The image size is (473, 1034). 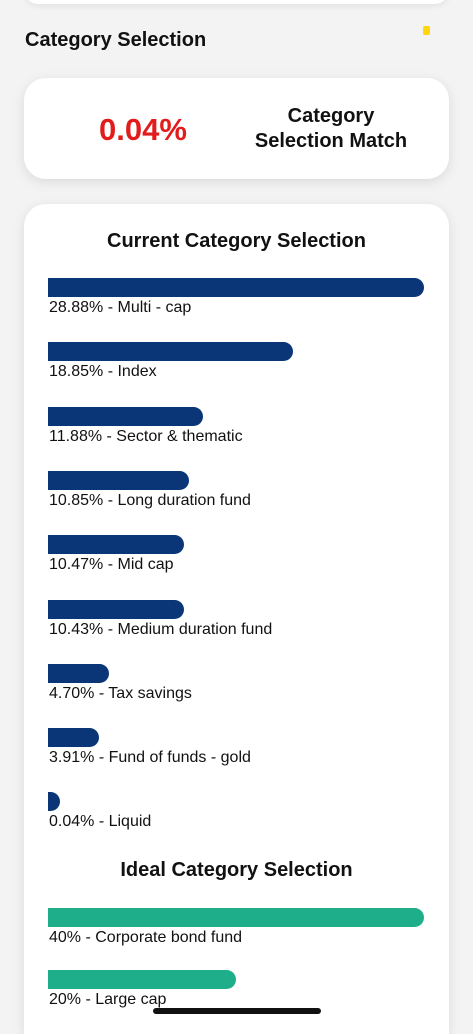 I want to click on current-category-row: 3.91% - Fund of funds - gold, so click(x=238, y=753).